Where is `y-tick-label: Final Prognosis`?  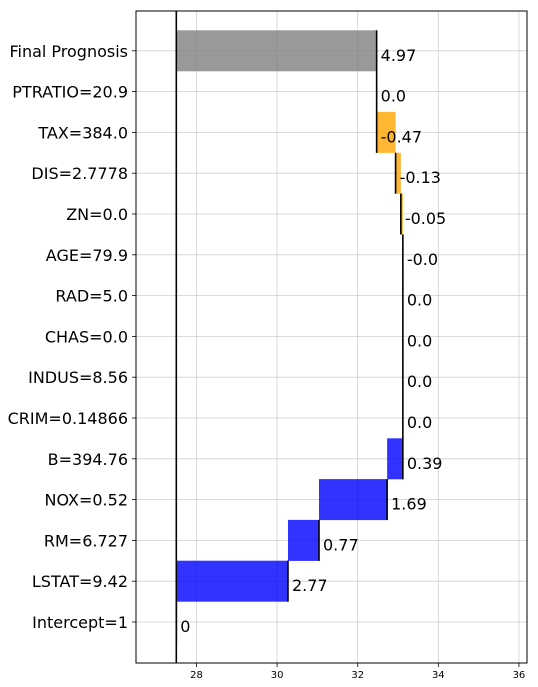
y-tick-label: Final Prognosis is located at coordinates (68, 51).